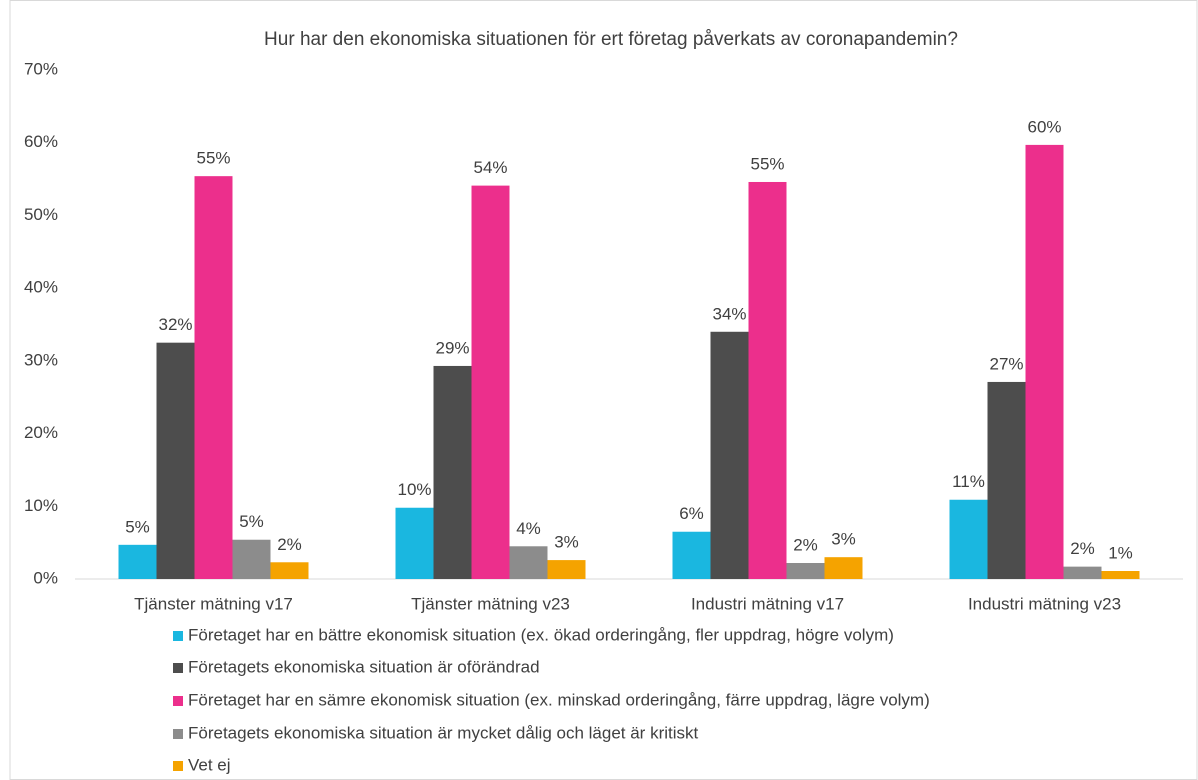  What do you see at coordinates (528, 528) in the screenshot?
I see `data-label: 4%` at bounding box center [528, 528].